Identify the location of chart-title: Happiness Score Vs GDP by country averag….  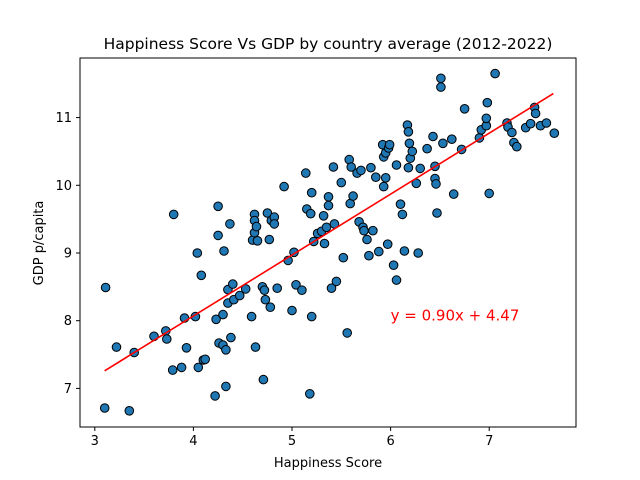
(328, 44).